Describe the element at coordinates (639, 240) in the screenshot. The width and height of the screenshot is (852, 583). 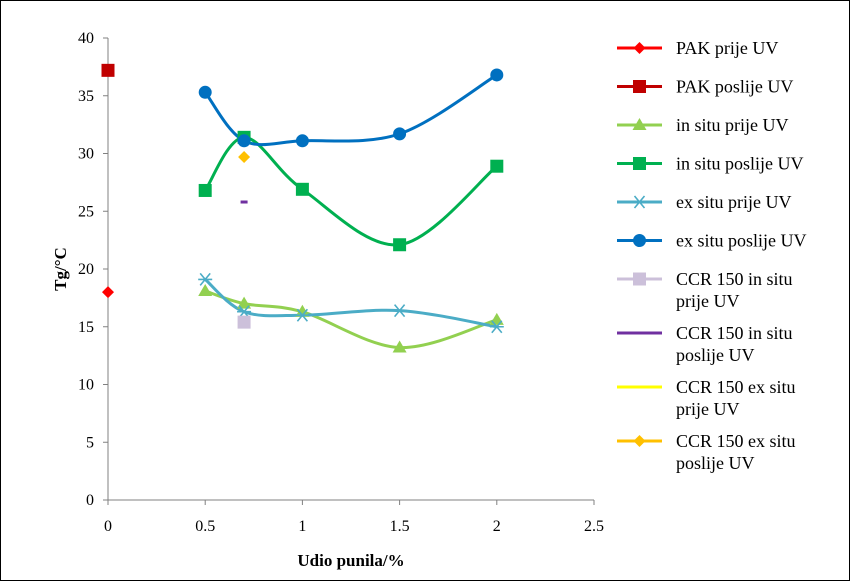
I see `legend-marker-ex-situ-poslije-uv` at that location.